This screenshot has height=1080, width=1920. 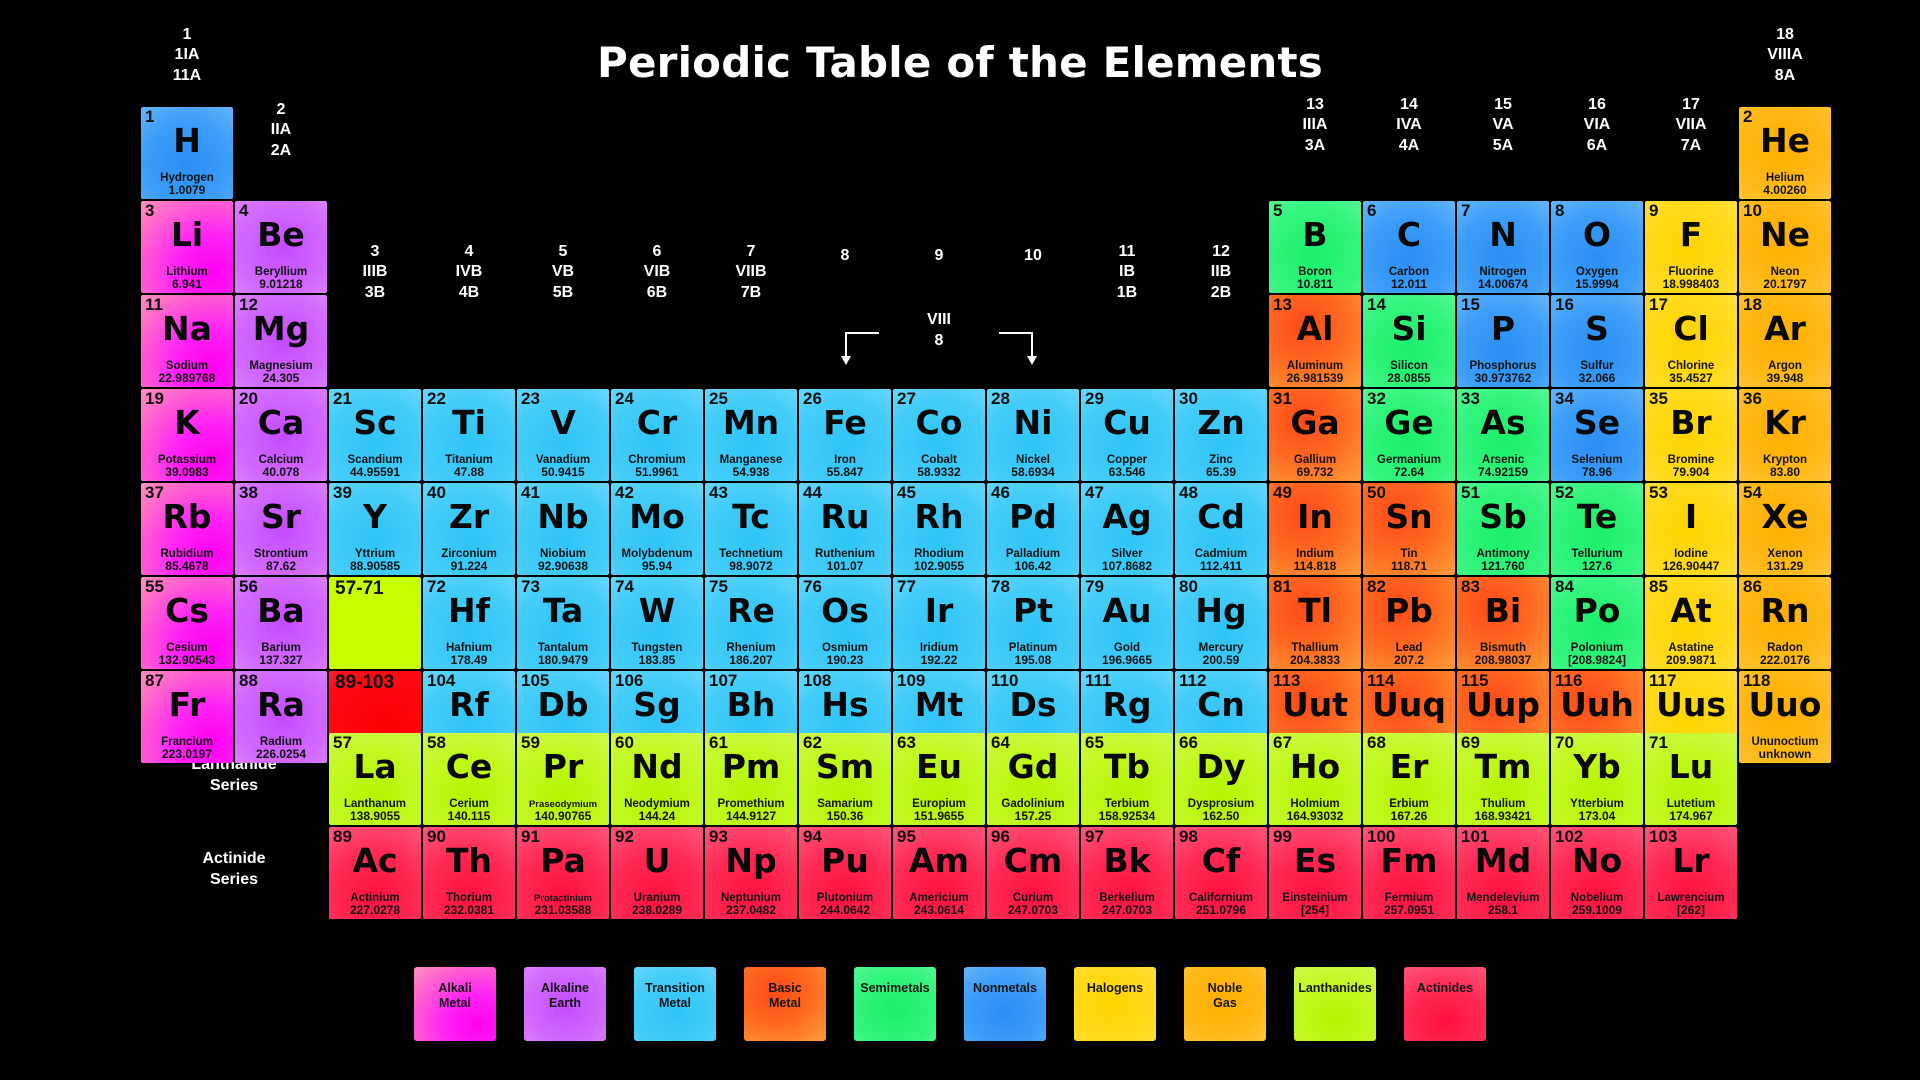 What do you see at coordinates (1315, 341) in the screenshot?
I see `element-cell-al: 13 Al Aluminum 26.981539` at bounding box center [1315, 341].